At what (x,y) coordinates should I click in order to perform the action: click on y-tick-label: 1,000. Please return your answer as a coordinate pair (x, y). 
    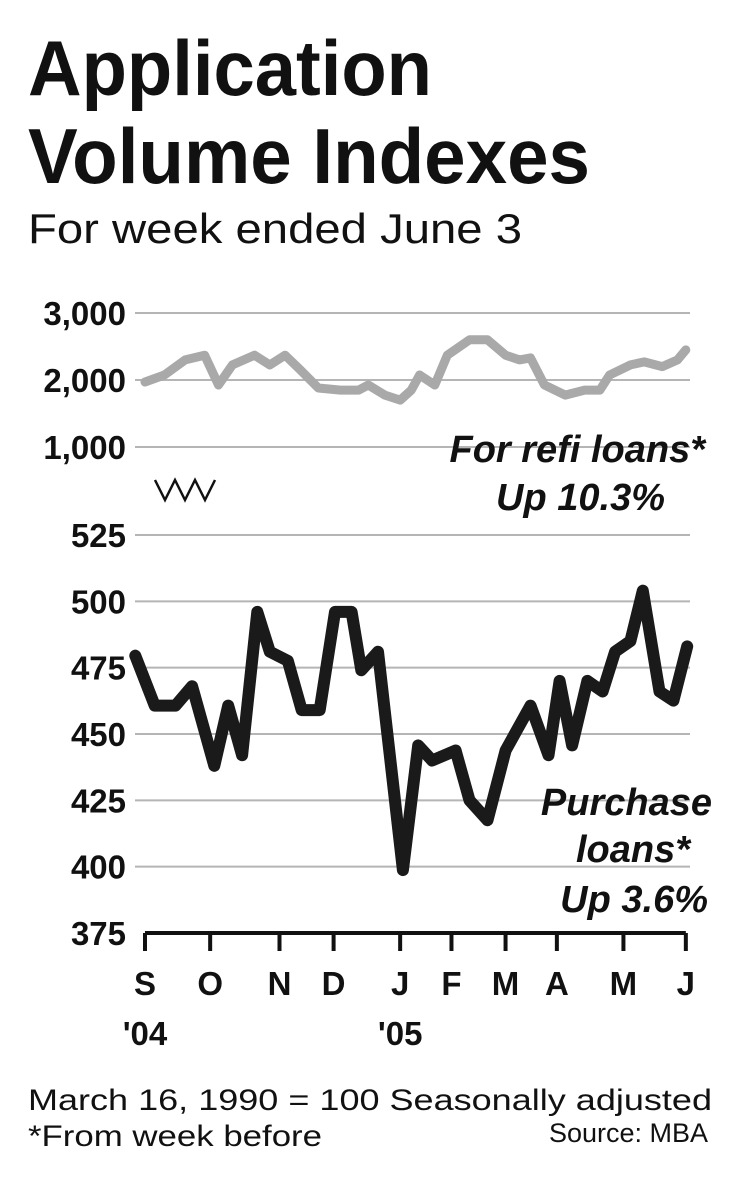
    Looking at the image, I should click on (84, 447).